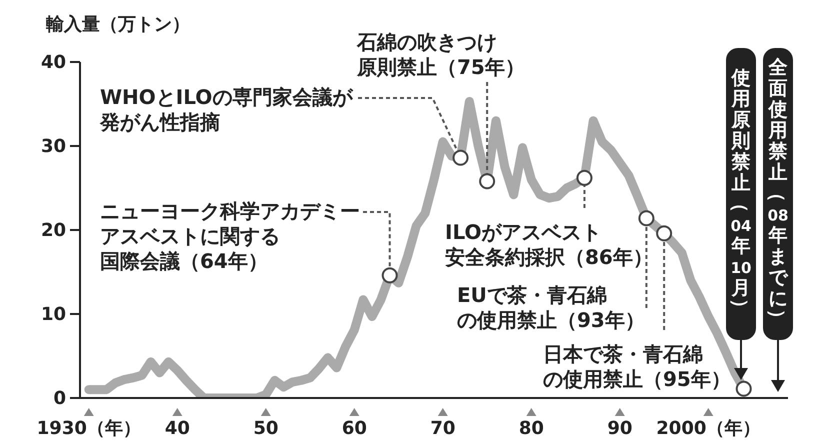  I want to click on annotation: WHOとILOの専門家会議が発がん性指摘, so click(226, 110).